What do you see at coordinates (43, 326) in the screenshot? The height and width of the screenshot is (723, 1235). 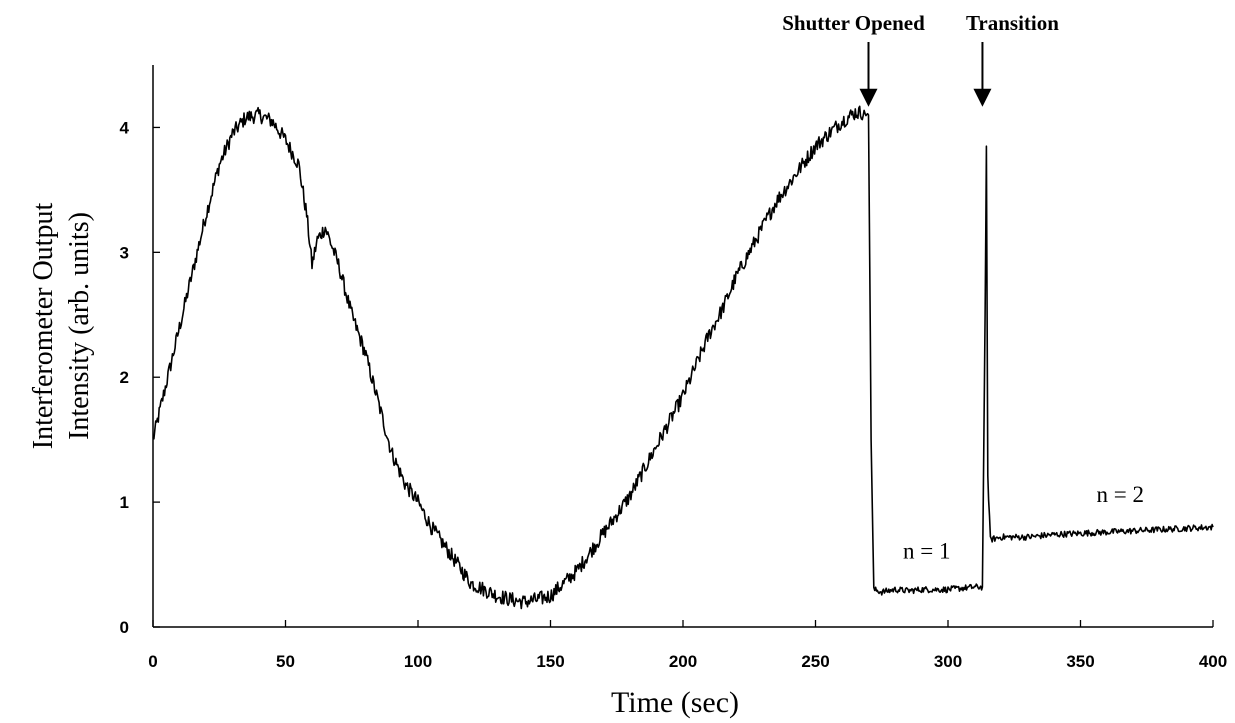 I see `y-axis-title-line1: Interferometer Output` at bounding box center [43, 326].